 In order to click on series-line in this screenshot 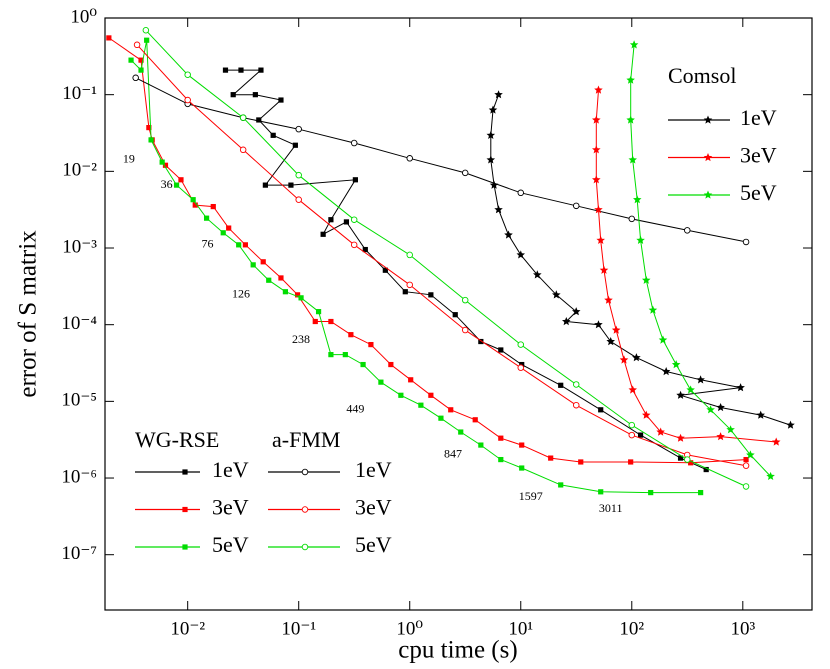, I will do `click(686, 266)`.